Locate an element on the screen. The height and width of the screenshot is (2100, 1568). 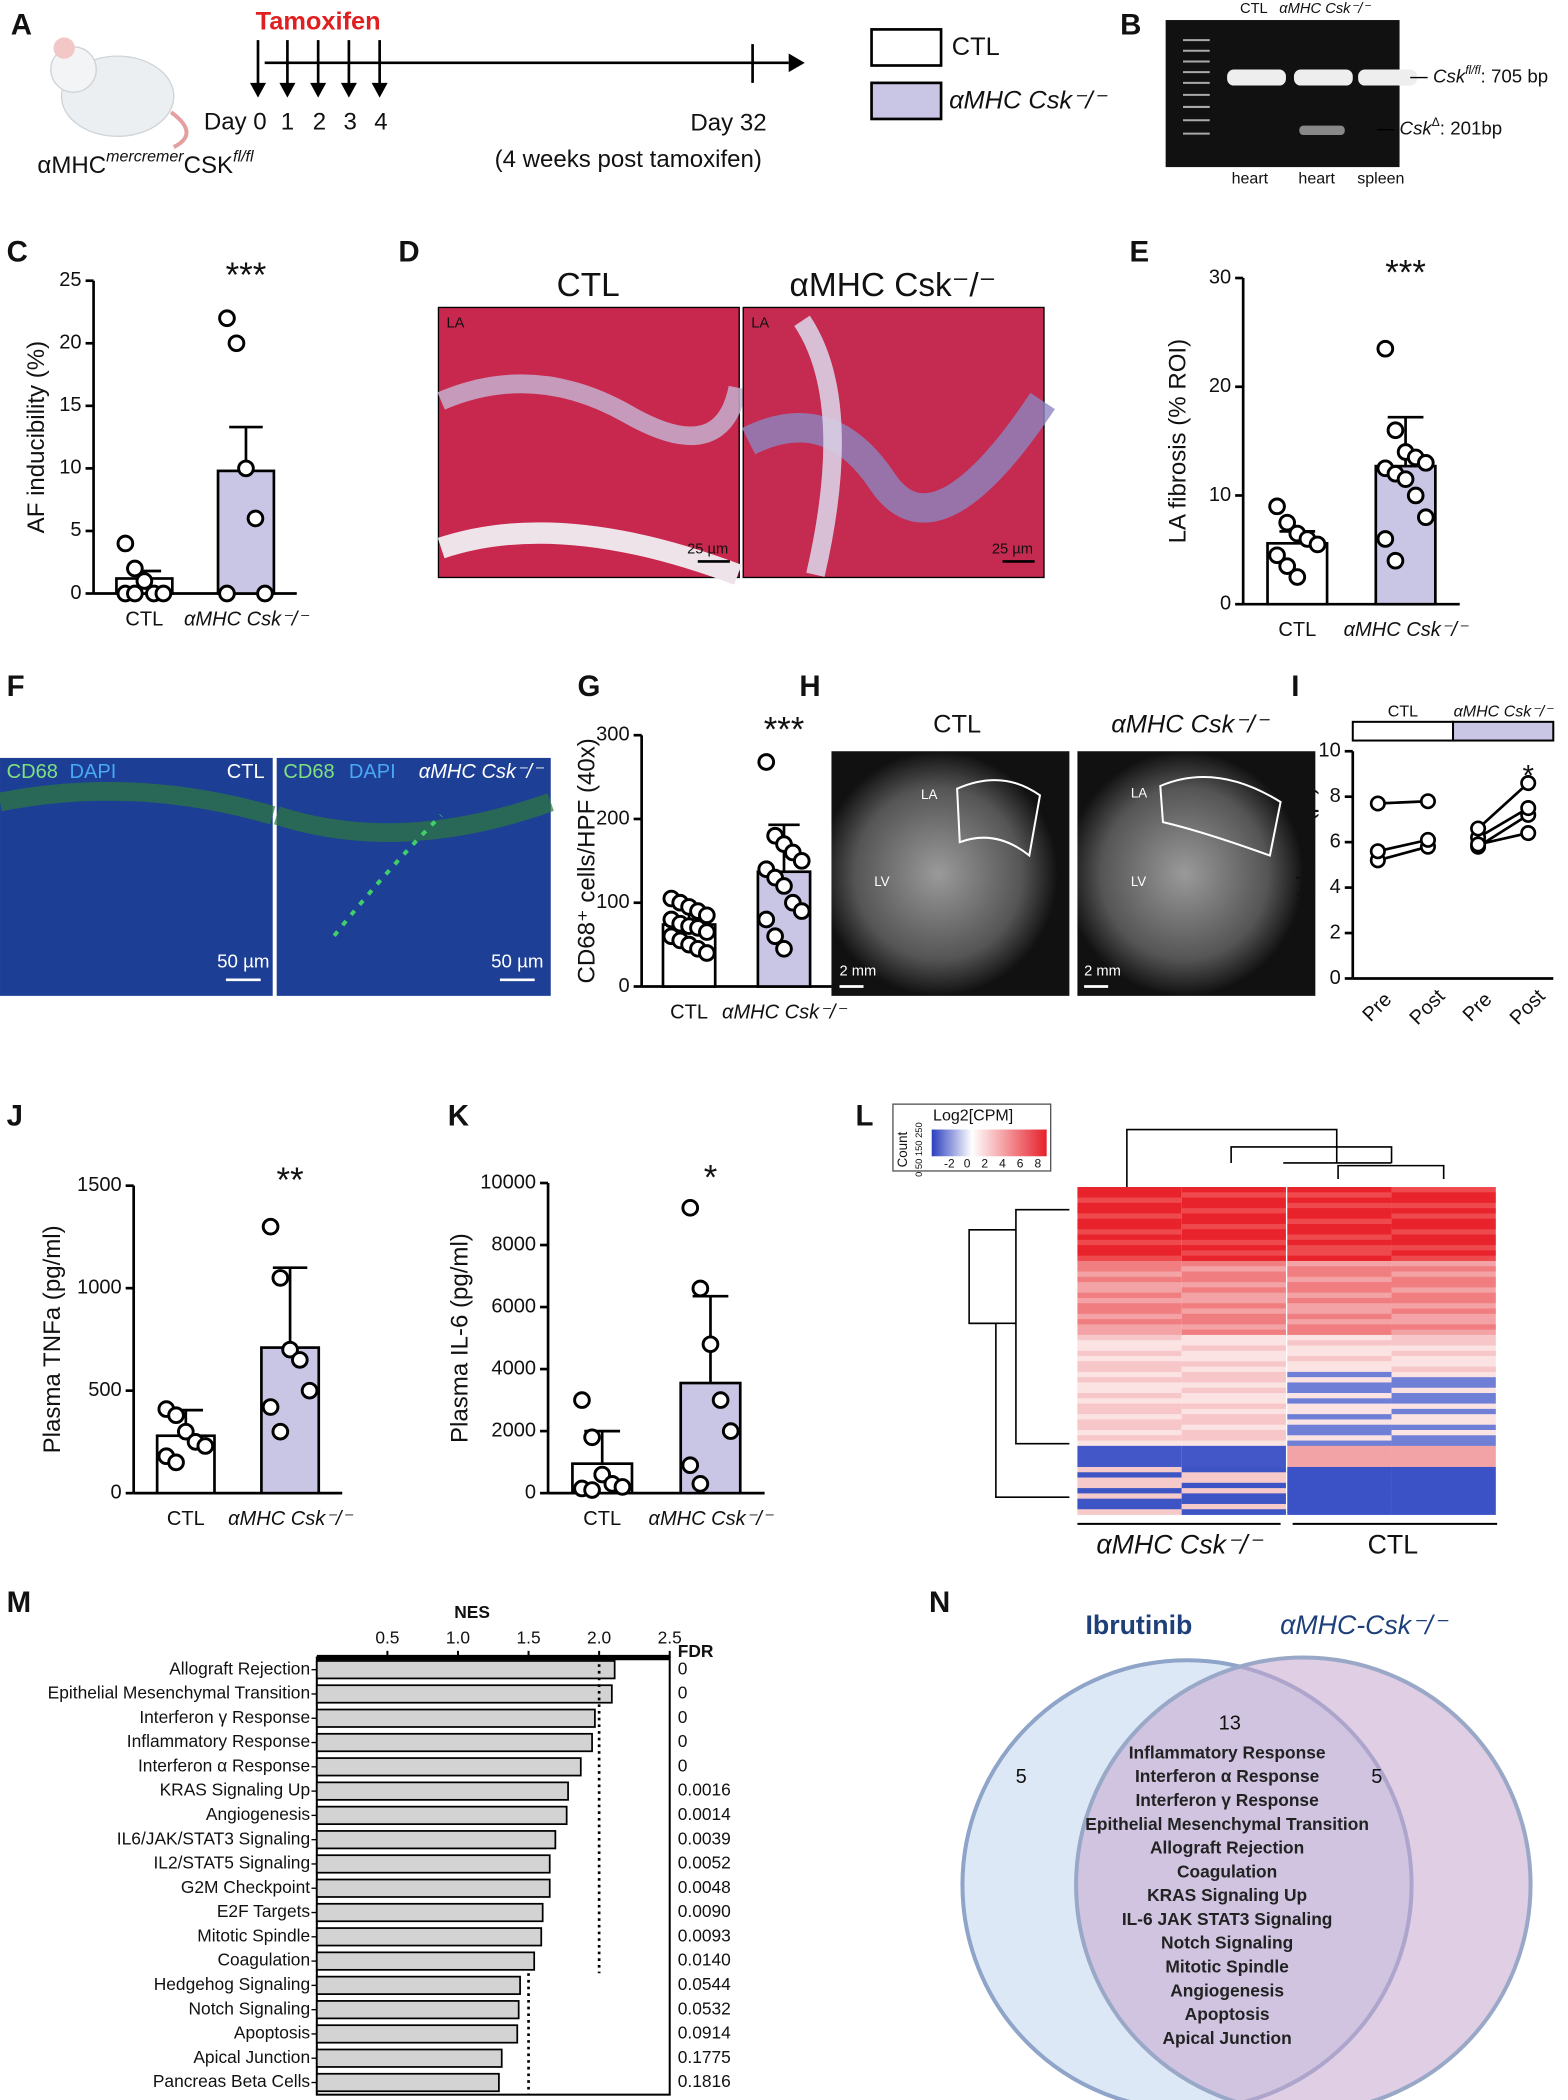
if-texture is located at coordinates (387, 875).